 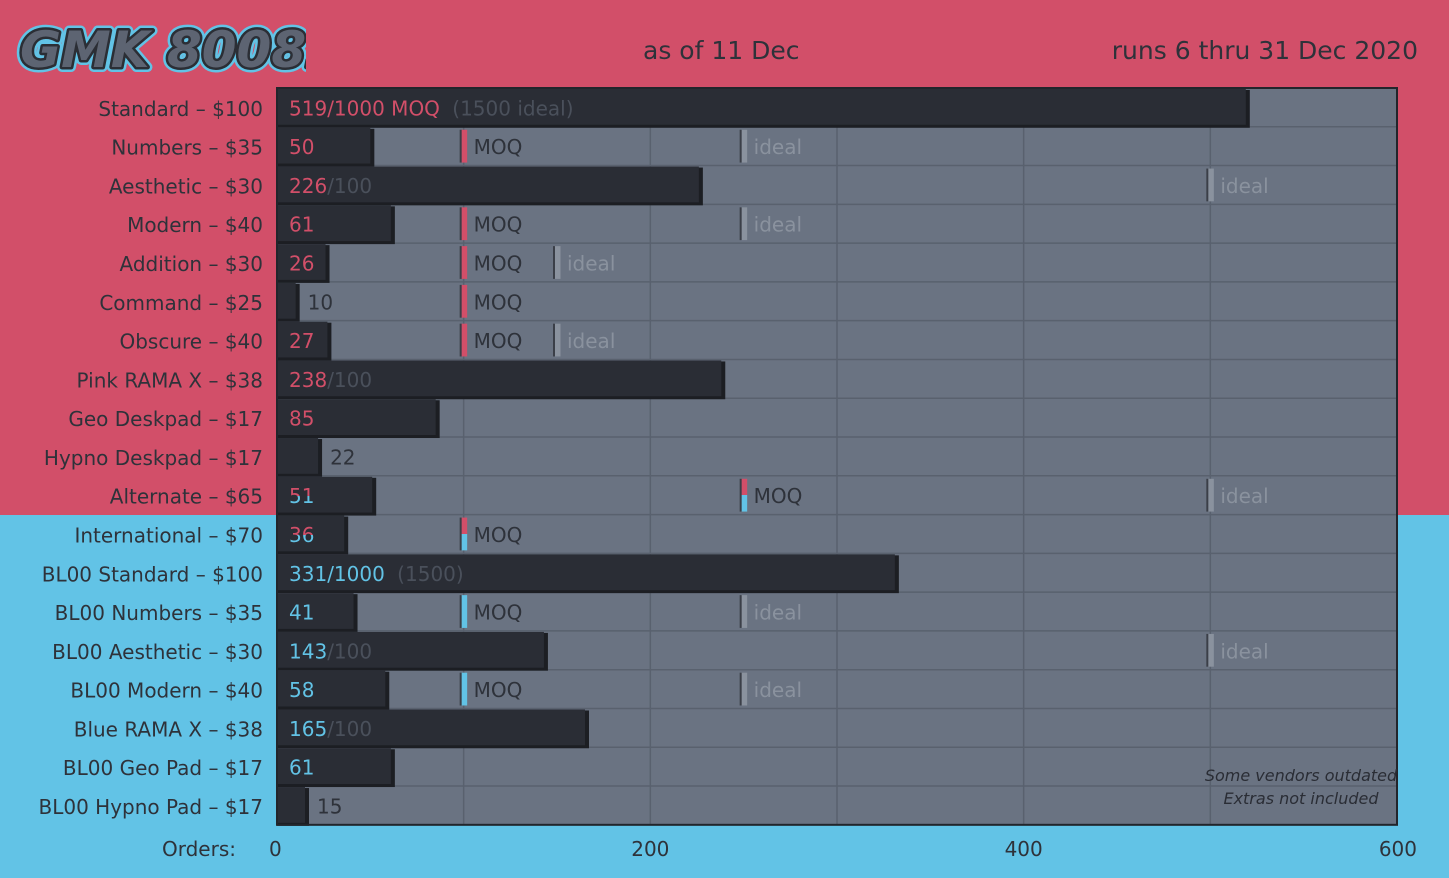 What do you see at coordinates (330, 729) in the screenshot?
I see `bar-value-label: 165/100` at bounding box center [330, 729].